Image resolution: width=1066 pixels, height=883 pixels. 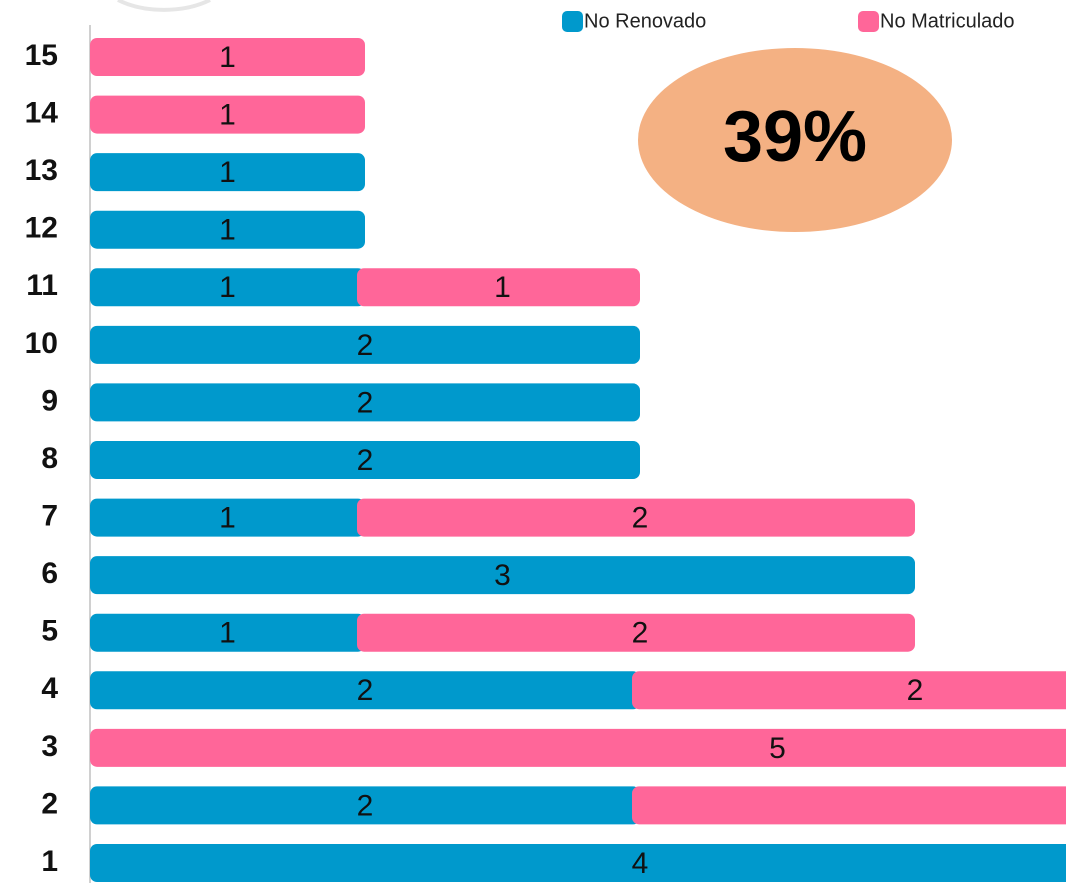 I want to click on y-tick-label: 2, so click(x=49, y=803).